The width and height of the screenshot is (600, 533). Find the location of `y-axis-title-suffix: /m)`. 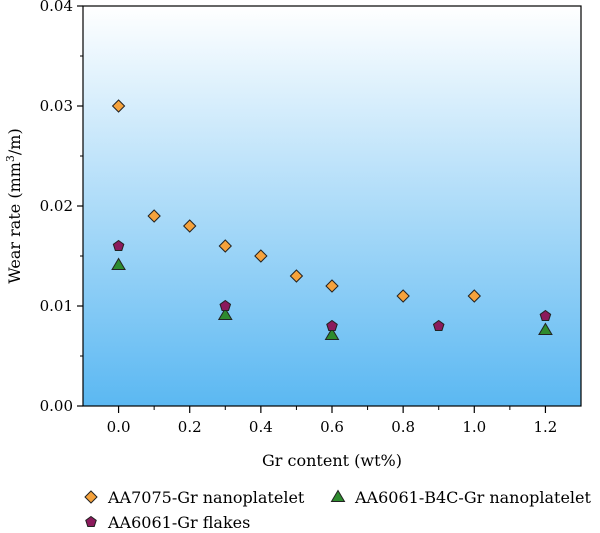

y-axis-title-suffix: /m) is located at coordinates (14, 141).